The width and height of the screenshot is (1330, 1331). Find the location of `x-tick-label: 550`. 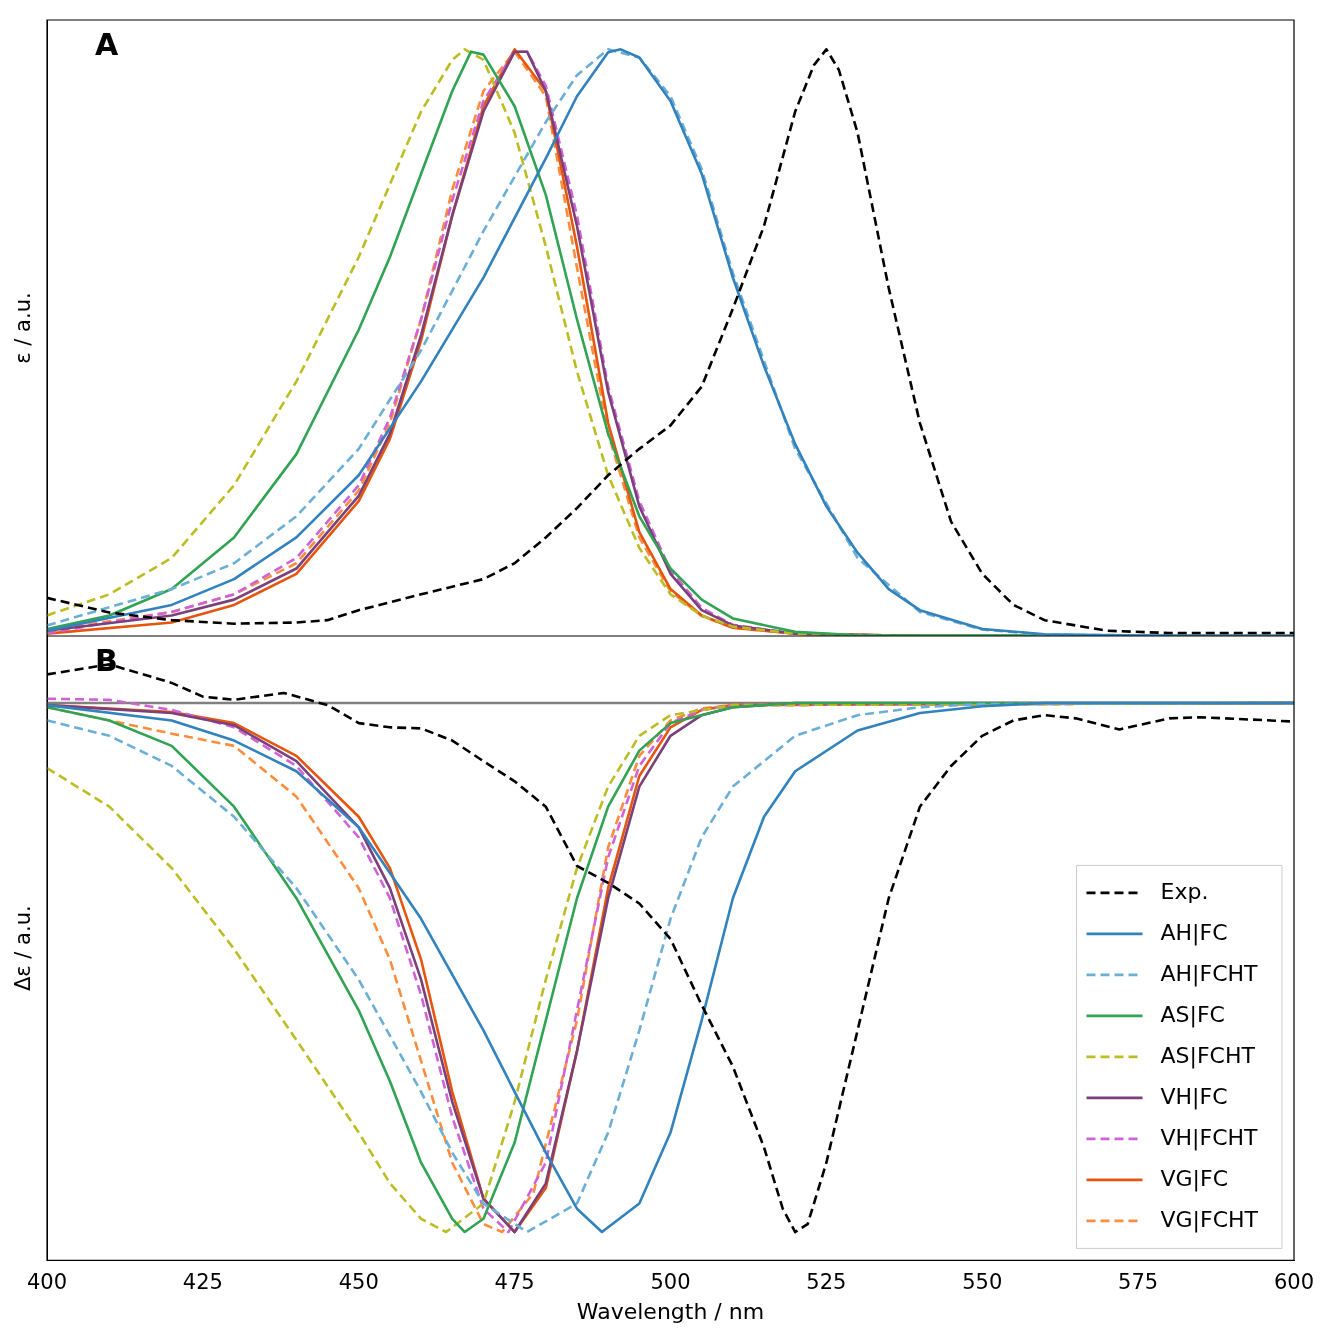

x-tick-label: 550 is located at coordinates (982, 1282).